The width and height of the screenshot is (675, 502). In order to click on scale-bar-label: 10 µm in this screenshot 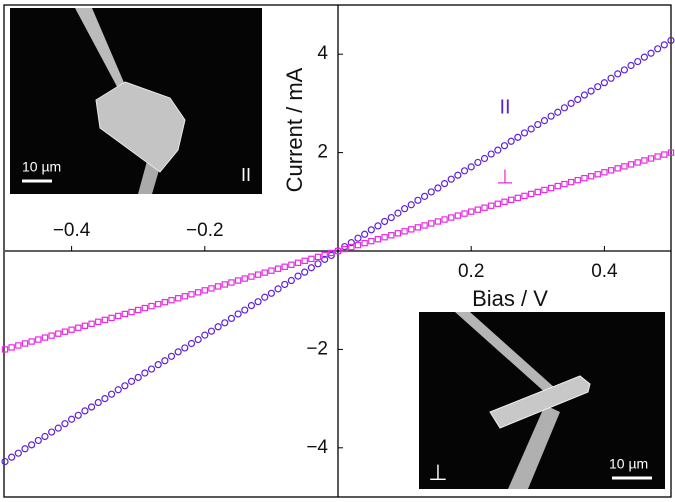, I will do `click(41, 167)`.